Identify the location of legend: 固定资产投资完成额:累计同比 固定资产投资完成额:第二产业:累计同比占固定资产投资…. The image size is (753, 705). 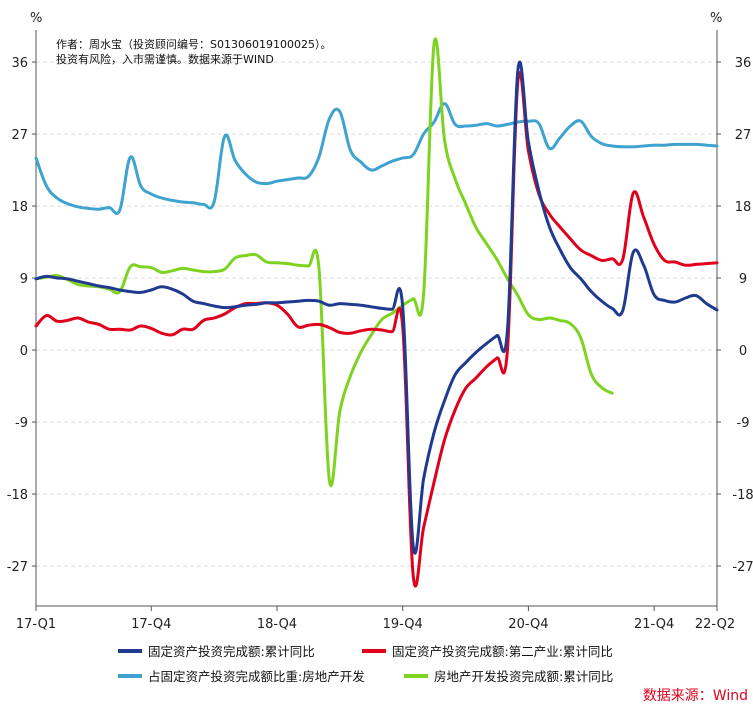
(365, 664).